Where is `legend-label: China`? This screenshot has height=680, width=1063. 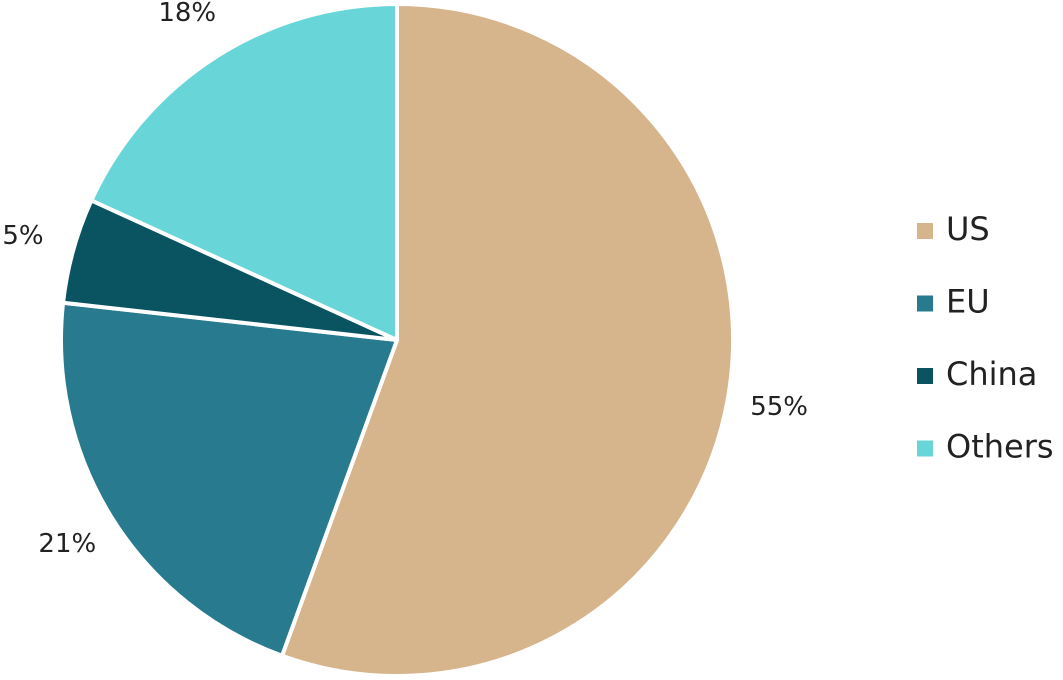
legend-label: China is located at coordinates (991, 374).